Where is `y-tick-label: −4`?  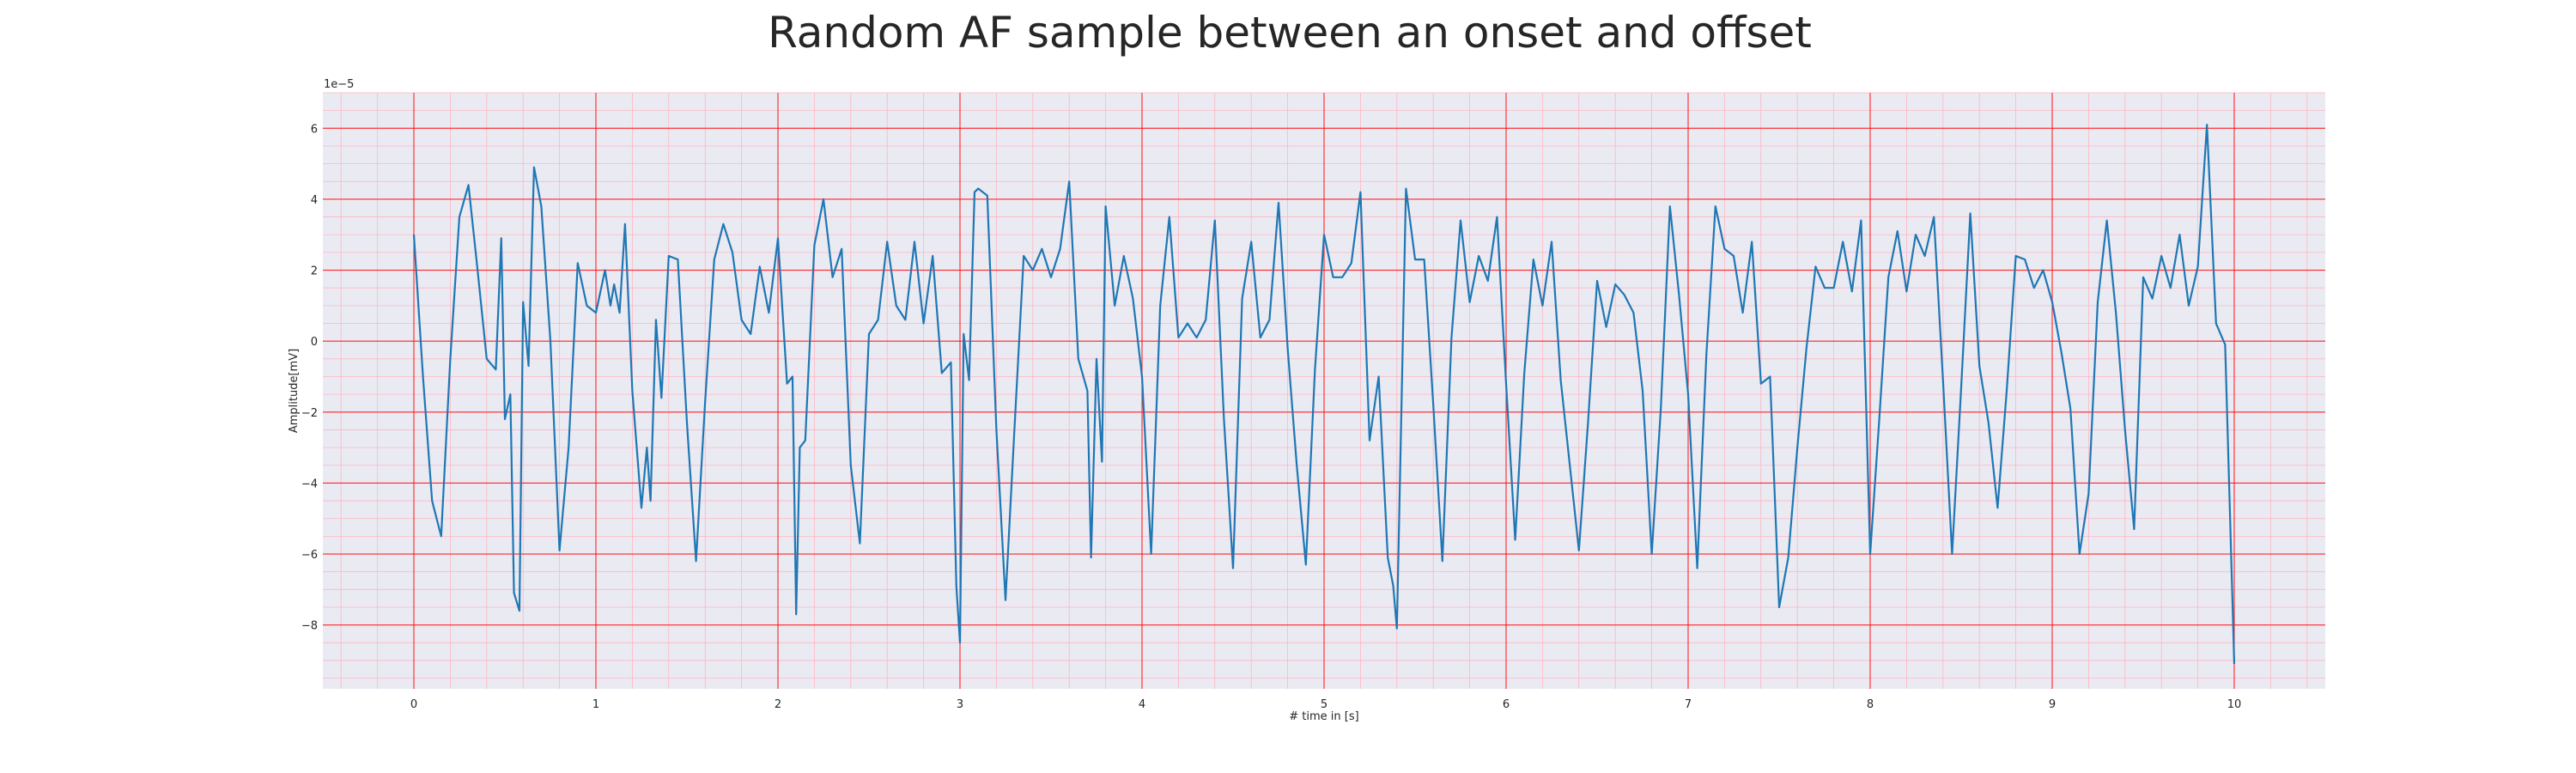
y-tick-label: −4 is located at coordinates (310, 484).